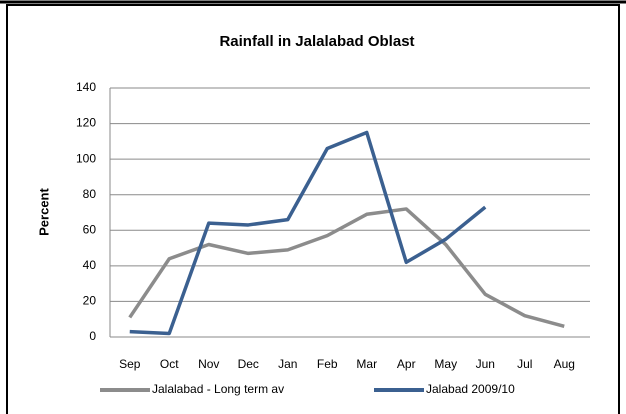  I want to click on x-tick-label: Oct, so click(169, 364).